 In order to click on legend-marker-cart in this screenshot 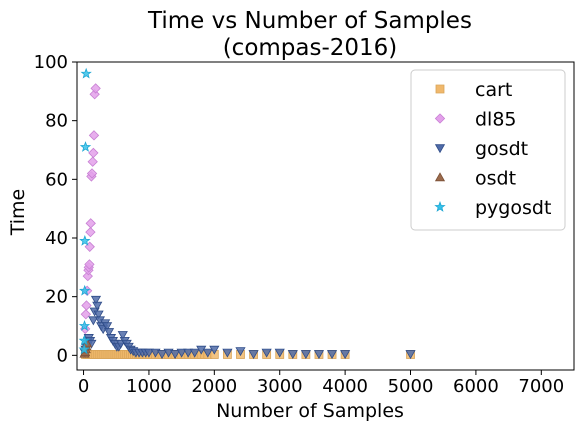, I will do `click(440, 89)`.